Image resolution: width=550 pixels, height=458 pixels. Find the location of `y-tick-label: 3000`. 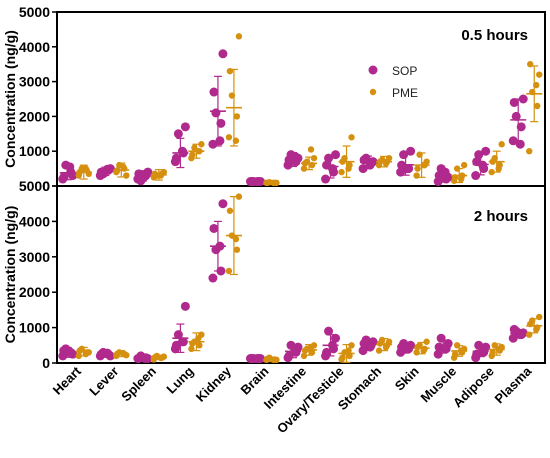

y-tick-label: 3000 is located at coordinates (34, 257).